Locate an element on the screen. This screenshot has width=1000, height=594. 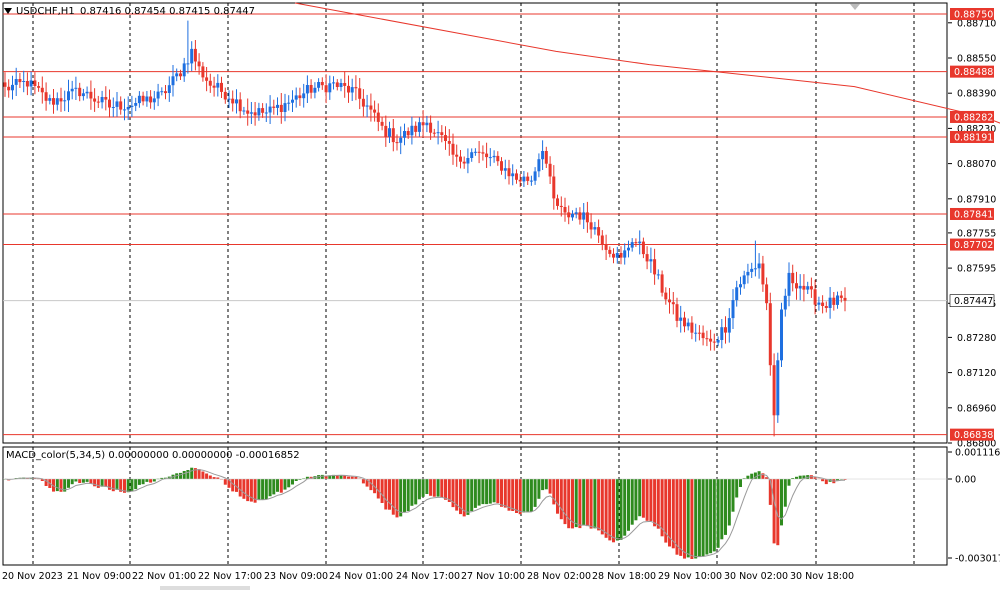
price-tick-label: 0.87595 is located at coordinates (976, 269).